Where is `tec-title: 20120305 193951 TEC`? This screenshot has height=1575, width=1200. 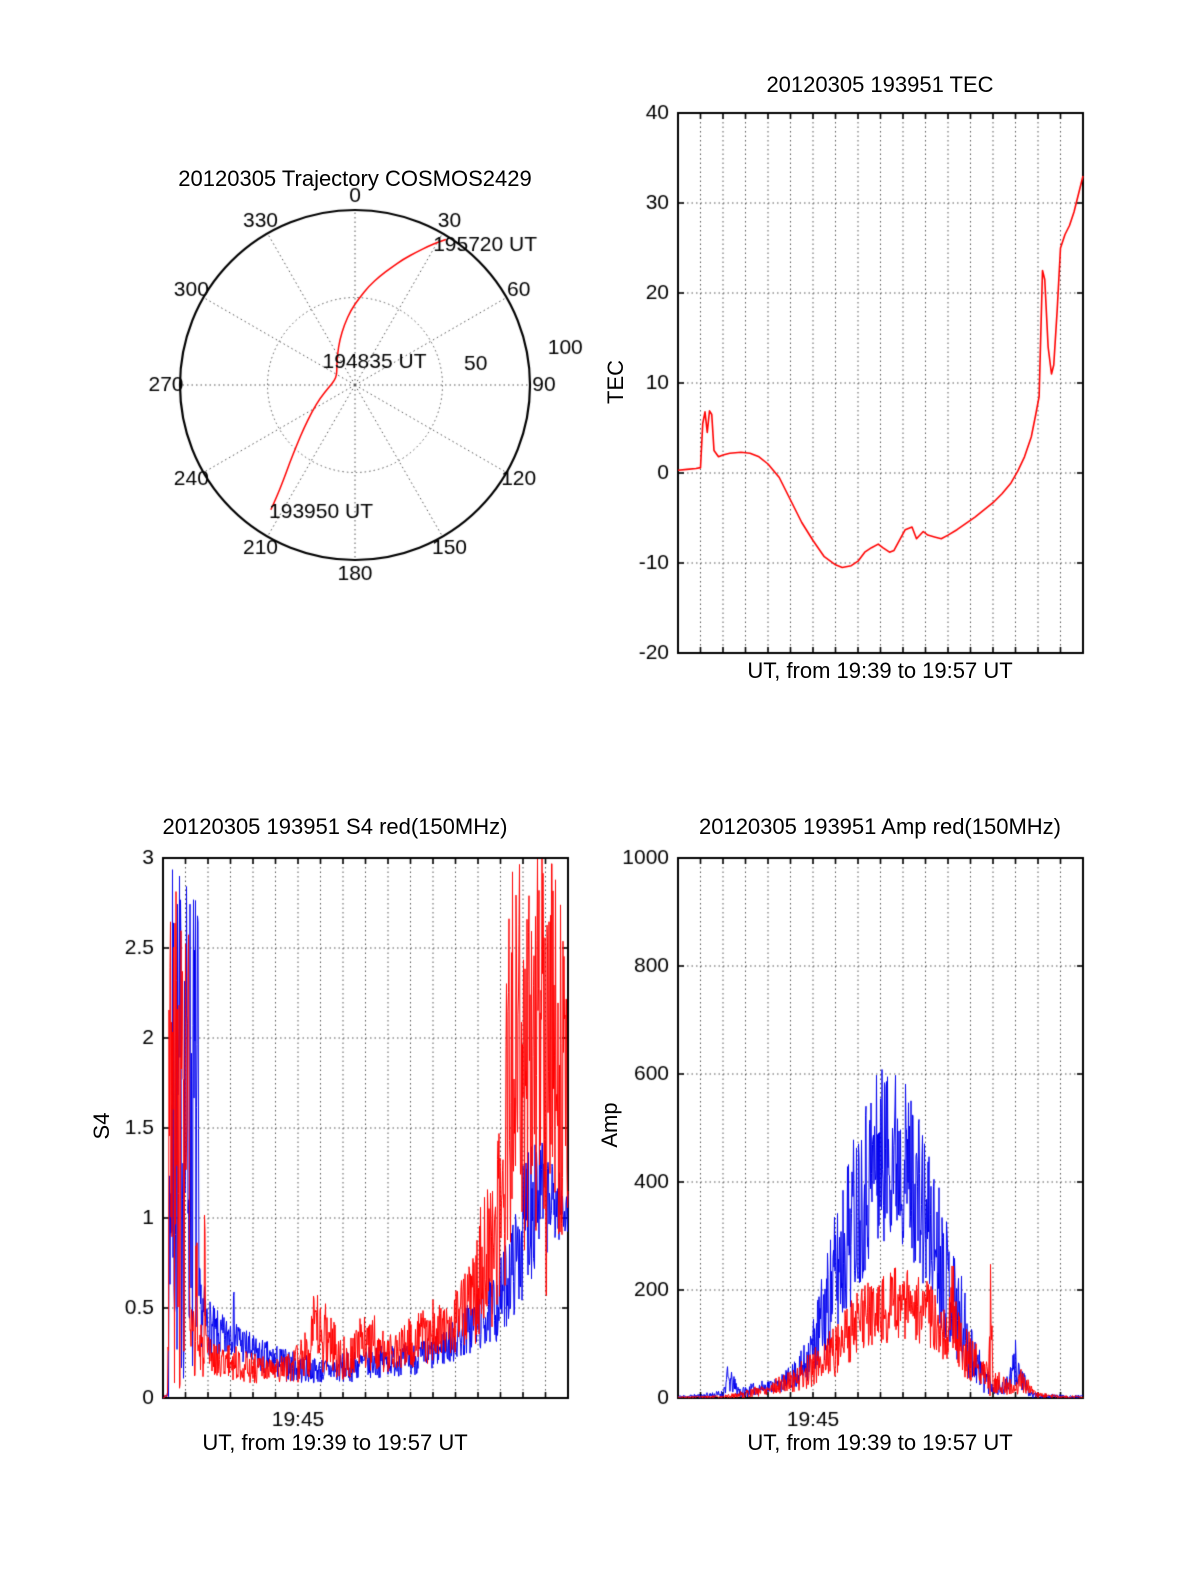 tec-title: 20120305 193951 TEC is located at coordinates (880, 84).